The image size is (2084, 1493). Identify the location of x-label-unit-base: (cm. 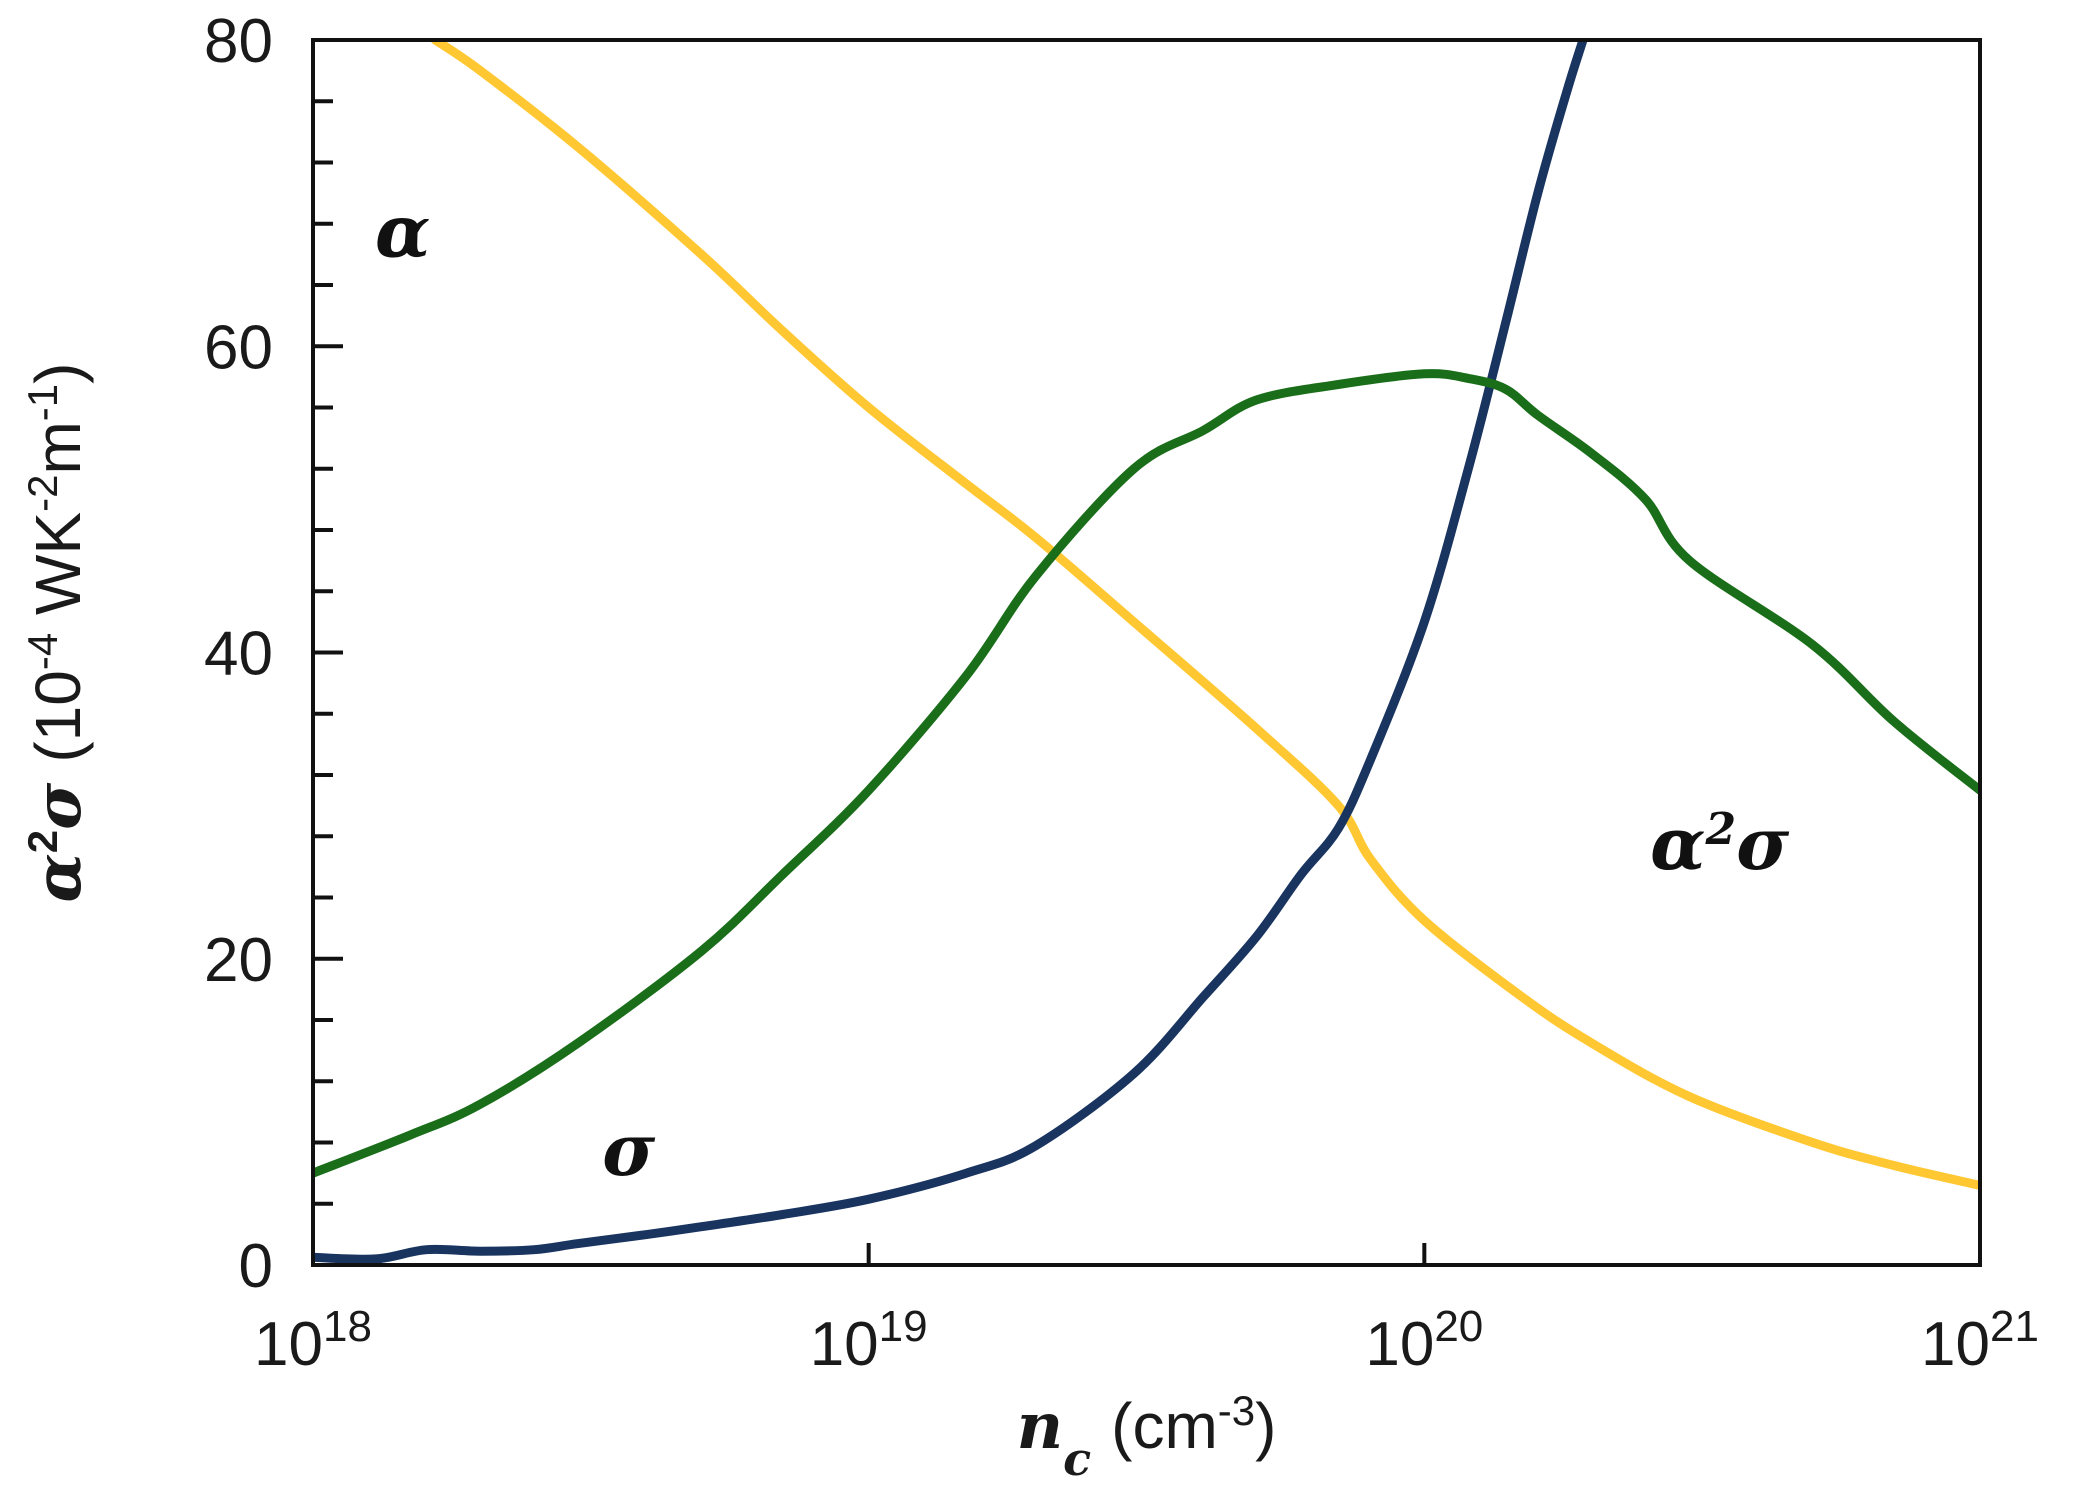
(1164, 1426).